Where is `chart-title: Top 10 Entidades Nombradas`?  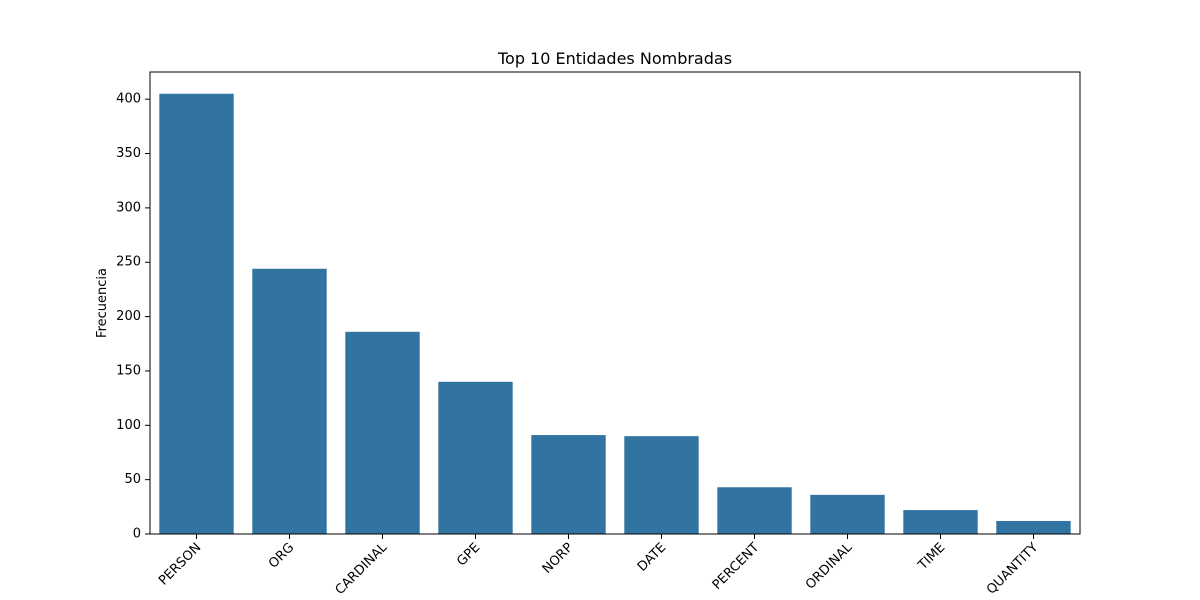
chart-title: Top 10 Entidades Nombradas is located at coordinates (614, 58).